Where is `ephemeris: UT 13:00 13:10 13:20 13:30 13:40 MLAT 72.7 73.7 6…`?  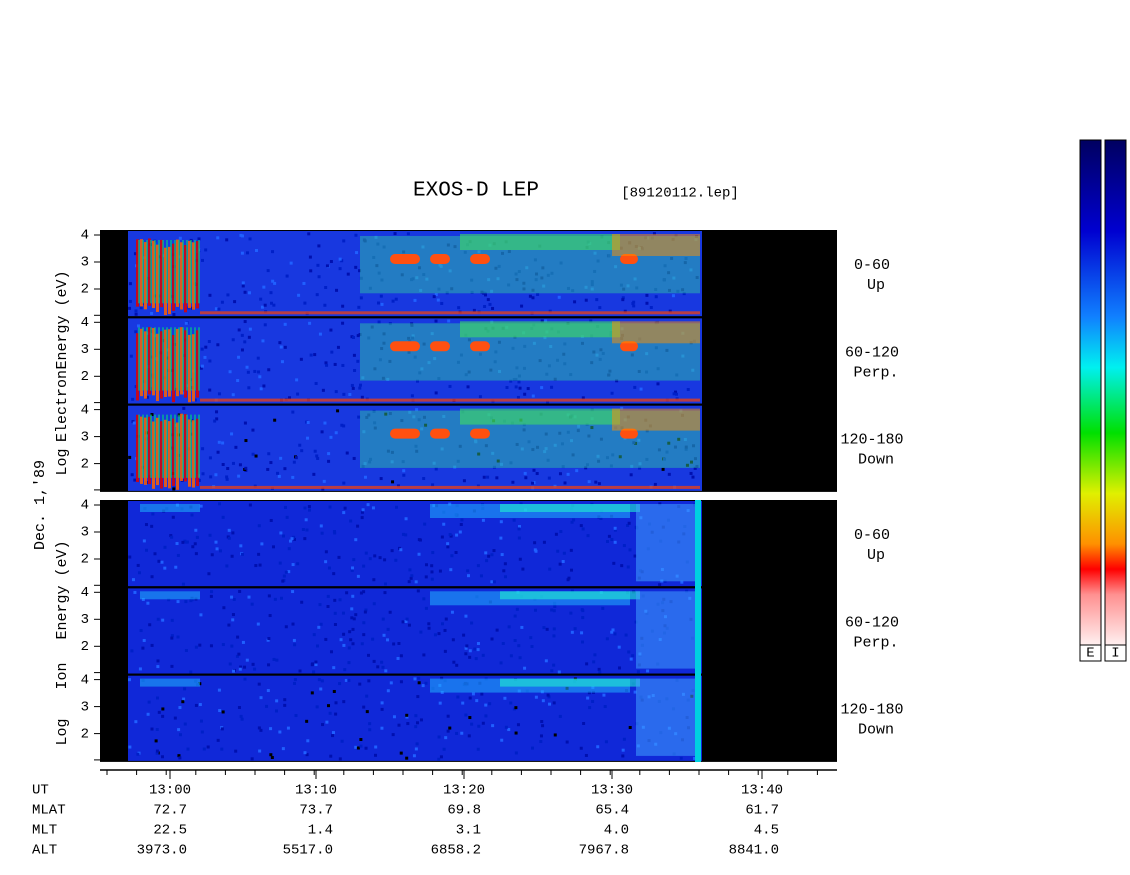 ephemeris: UT 13:00 13:10 13:20 13:30 13:40 MLAT 72.7 73.7 6… is located at coordinates (407, 821).